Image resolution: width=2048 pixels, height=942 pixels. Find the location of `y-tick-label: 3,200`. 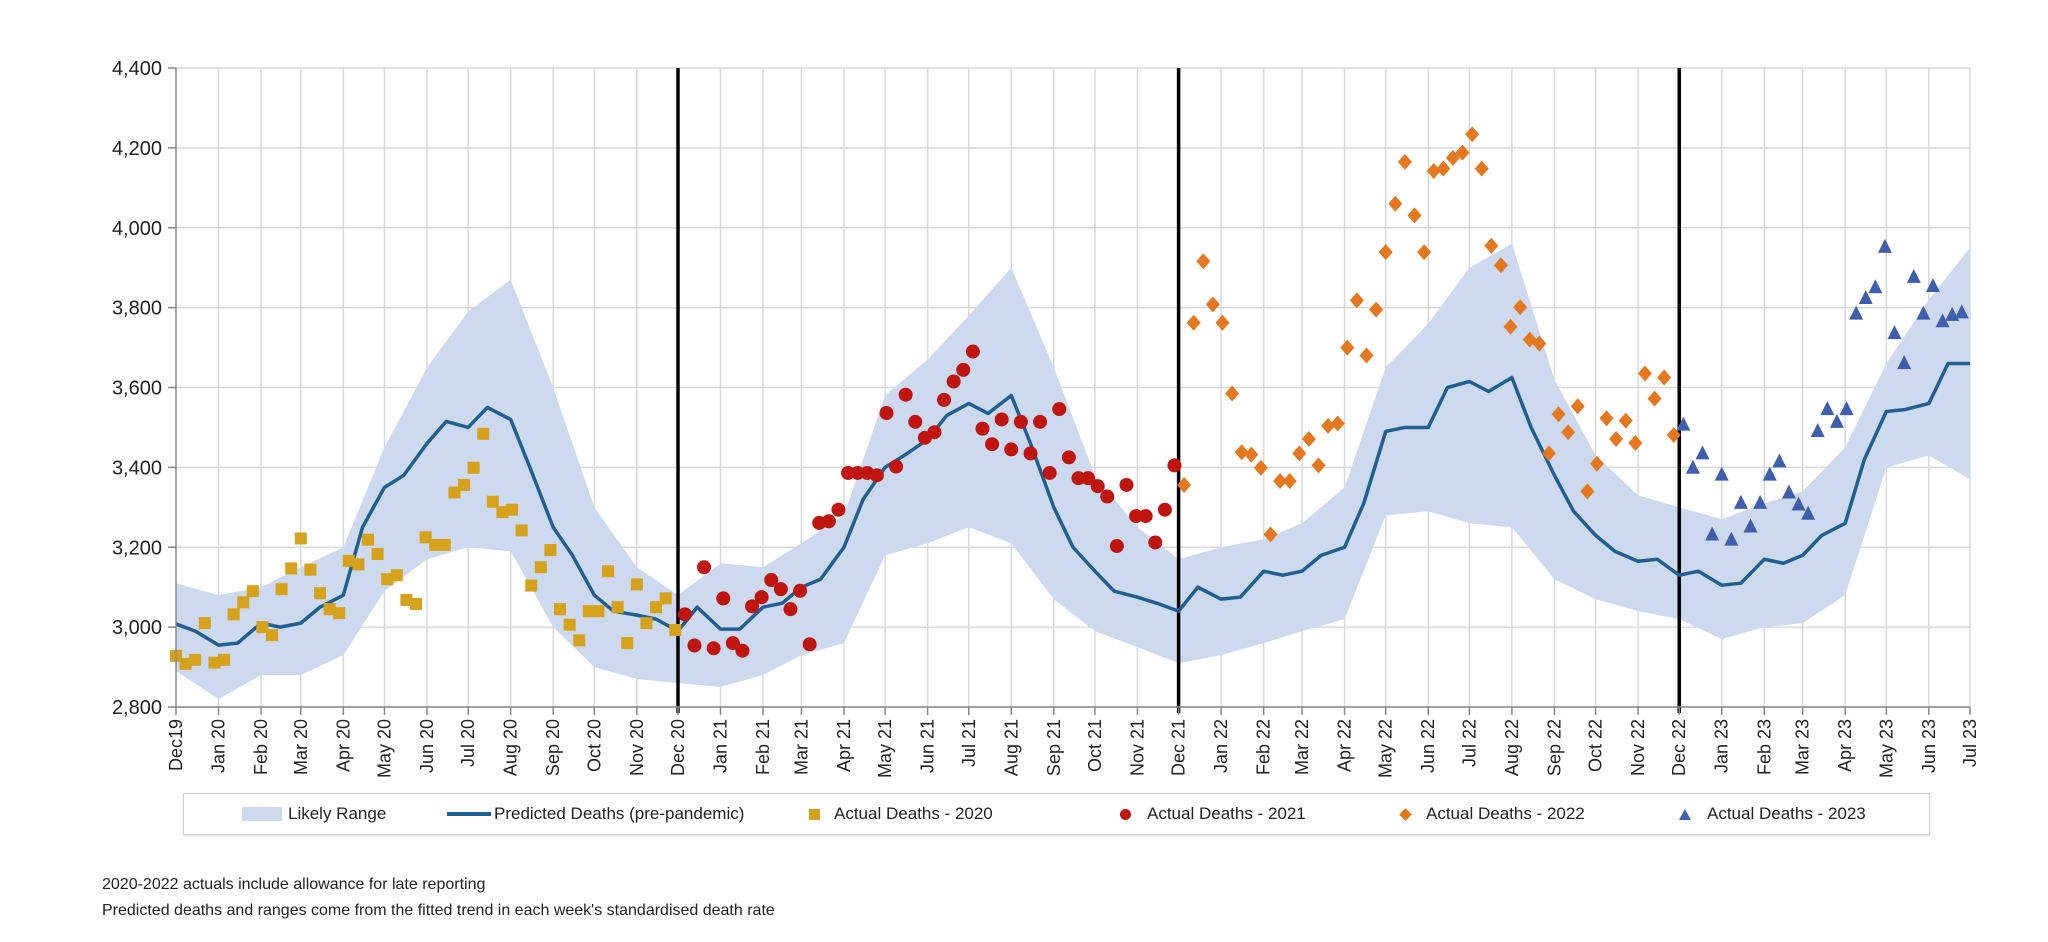

y-tick-label: 3,200 is located at coordinates (137, 548).